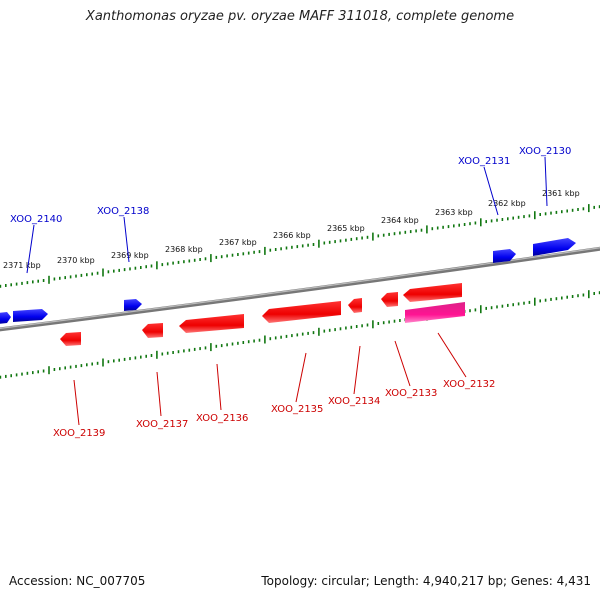 Image resolution: width=600 pixels, height=600 pixels. Describe the element at coordinates (297, 409) in the screenshot. I see `gene-label: XOO_2135` at that location.